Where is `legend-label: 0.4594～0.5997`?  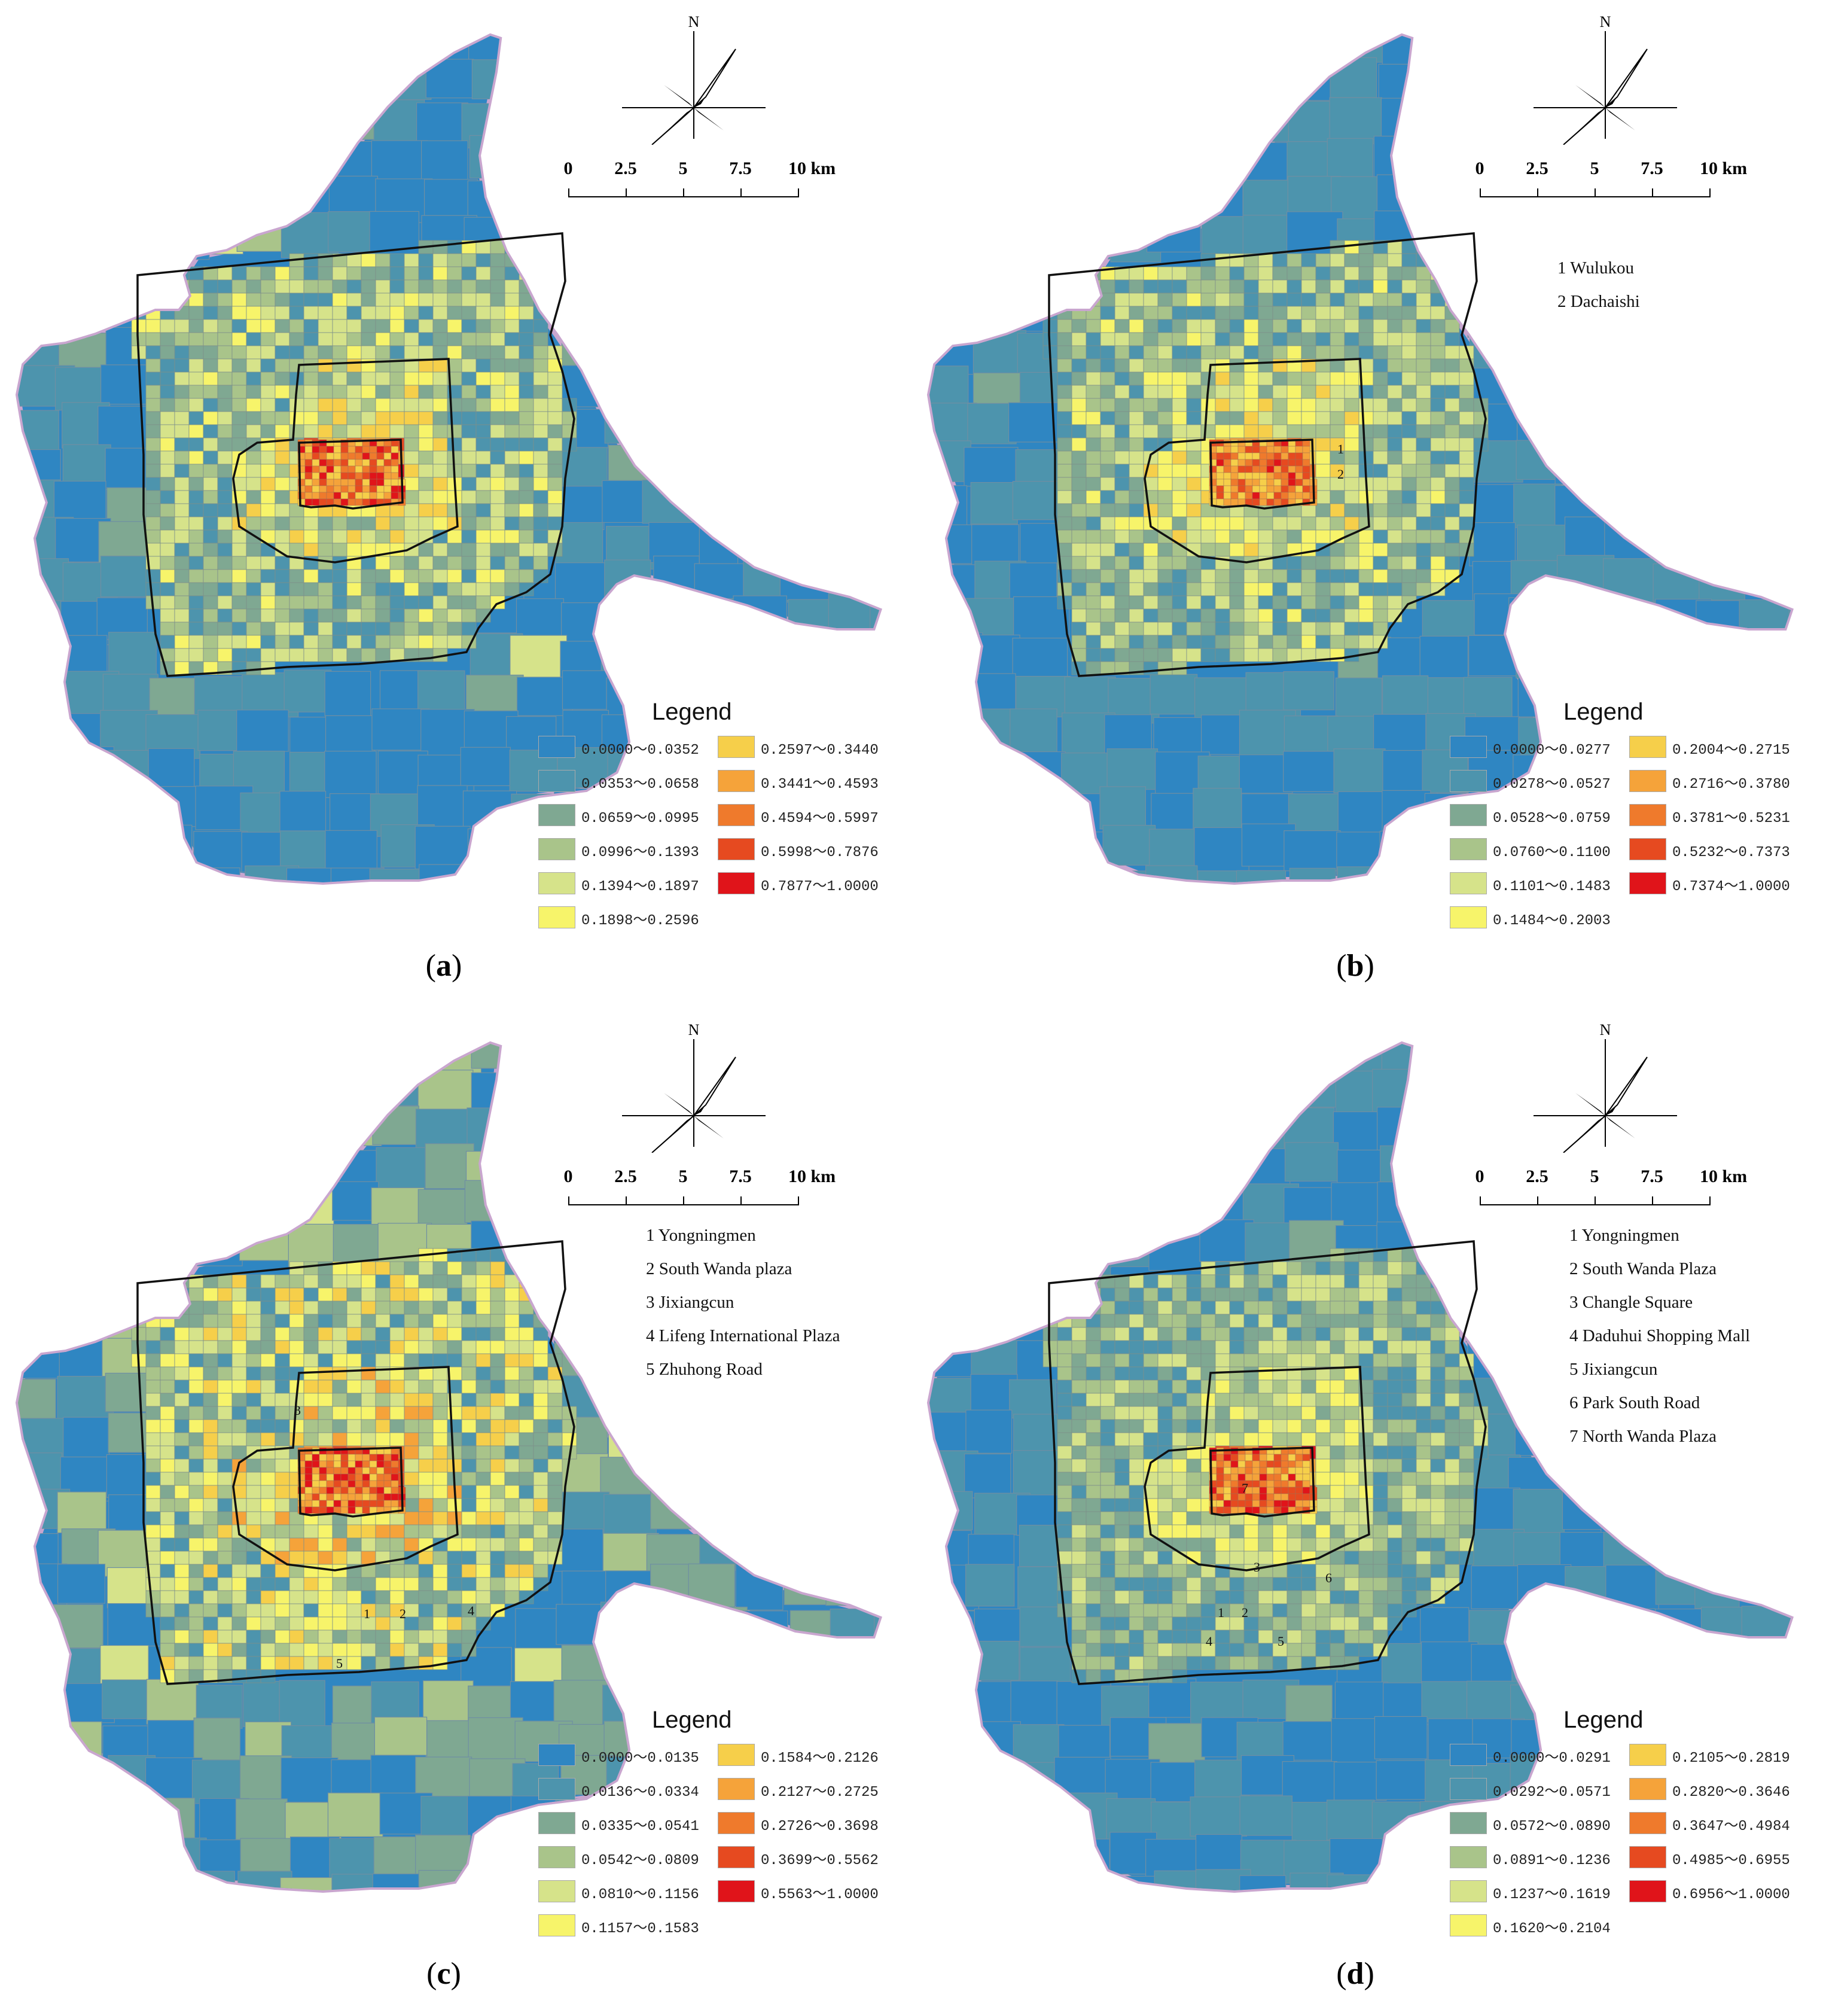
legend-label: 0.4594～0.5997 is located at coordinates (820, 819).